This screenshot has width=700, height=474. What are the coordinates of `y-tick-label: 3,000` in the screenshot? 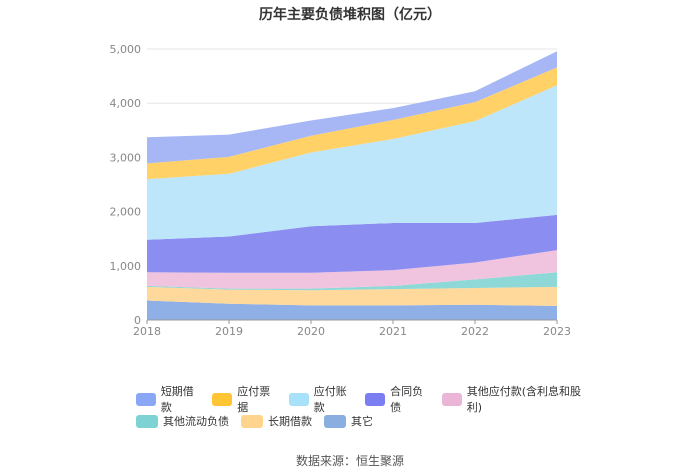 It's located at (126, 157).